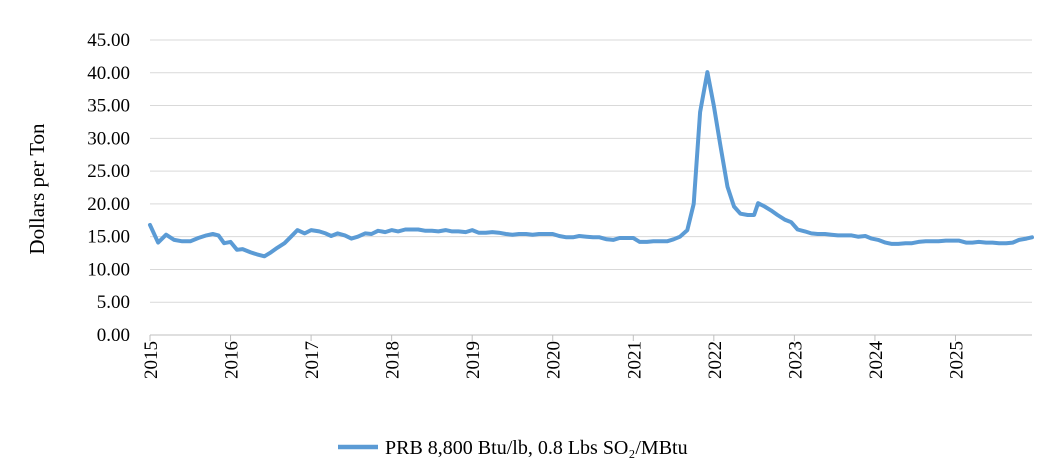  Describe the element at coordinates (108, 73) in the screenshot. I see `y-tick-label: 40.00` at that location.